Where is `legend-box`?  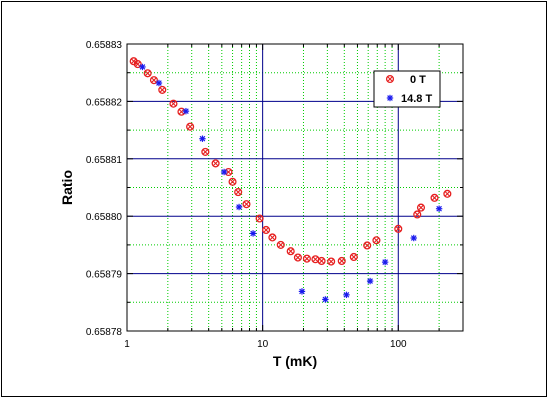 legend-box is located at coordinates (407, 89).